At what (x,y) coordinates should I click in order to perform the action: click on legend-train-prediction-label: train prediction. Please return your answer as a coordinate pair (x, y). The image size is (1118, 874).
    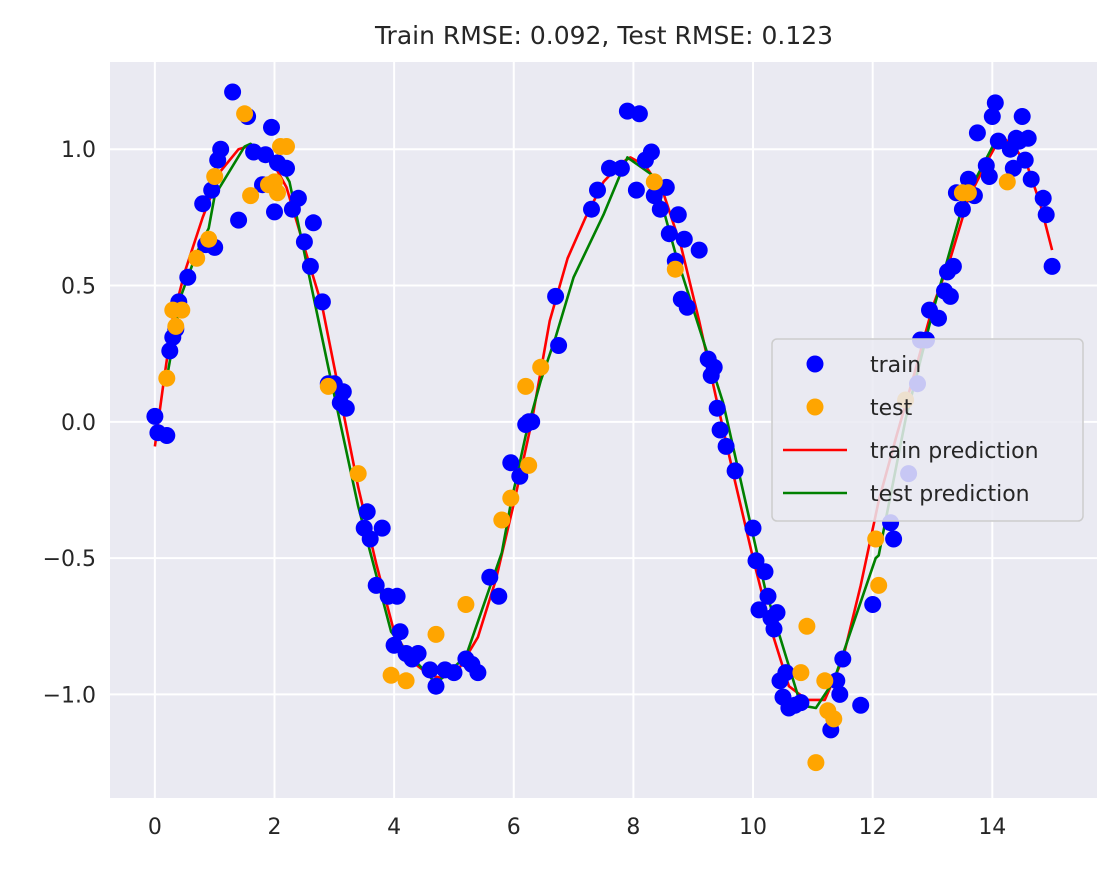
    Looking at the image, I should click on (954, 451).